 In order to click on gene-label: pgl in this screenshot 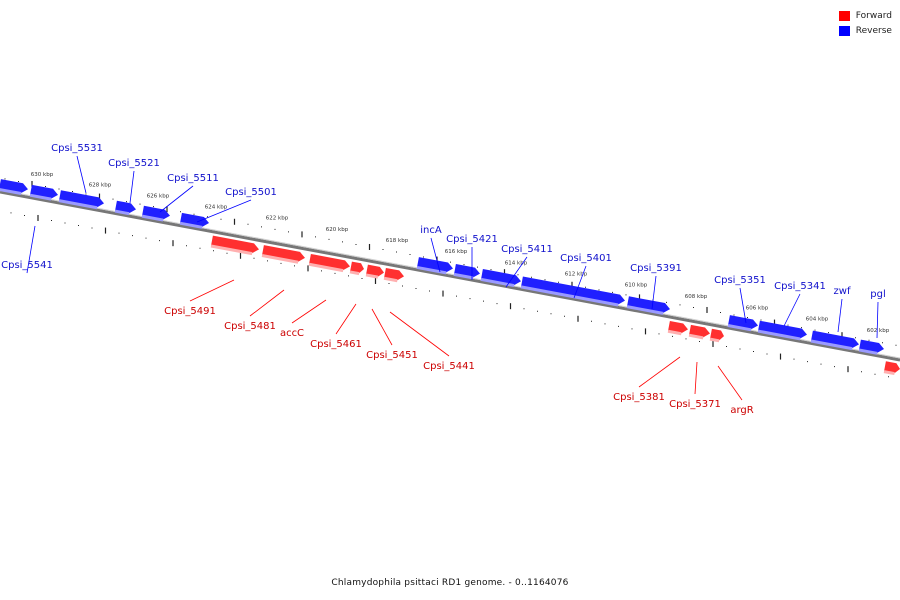, I will do `click(877, 294)`.